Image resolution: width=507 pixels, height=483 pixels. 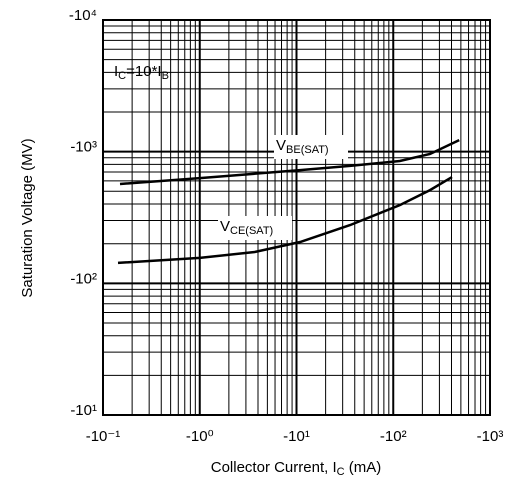 I want to click on x-axis-label: Collector Current, IC (mA), so click(x=296, y=468).